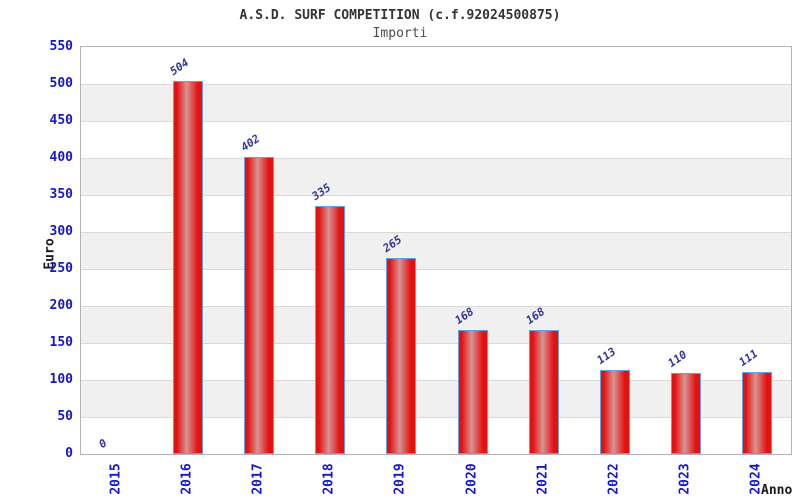 Image resolution: width=800 pixels, height=500 pixels. What do you see at coordinates (65, 416) in the screenshot?
I see `y-tick-50: 50` at bounding box center [65, 416].